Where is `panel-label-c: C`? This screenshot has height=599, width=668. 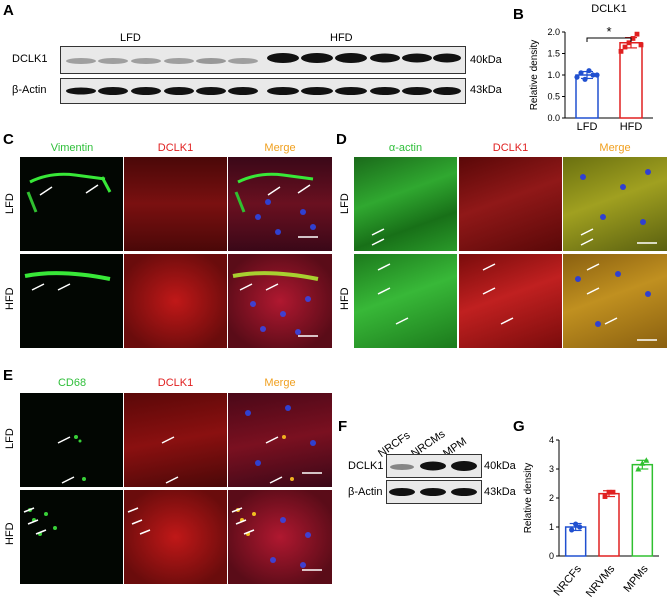 panel-label-c: C is located at coordinates (8, 139).